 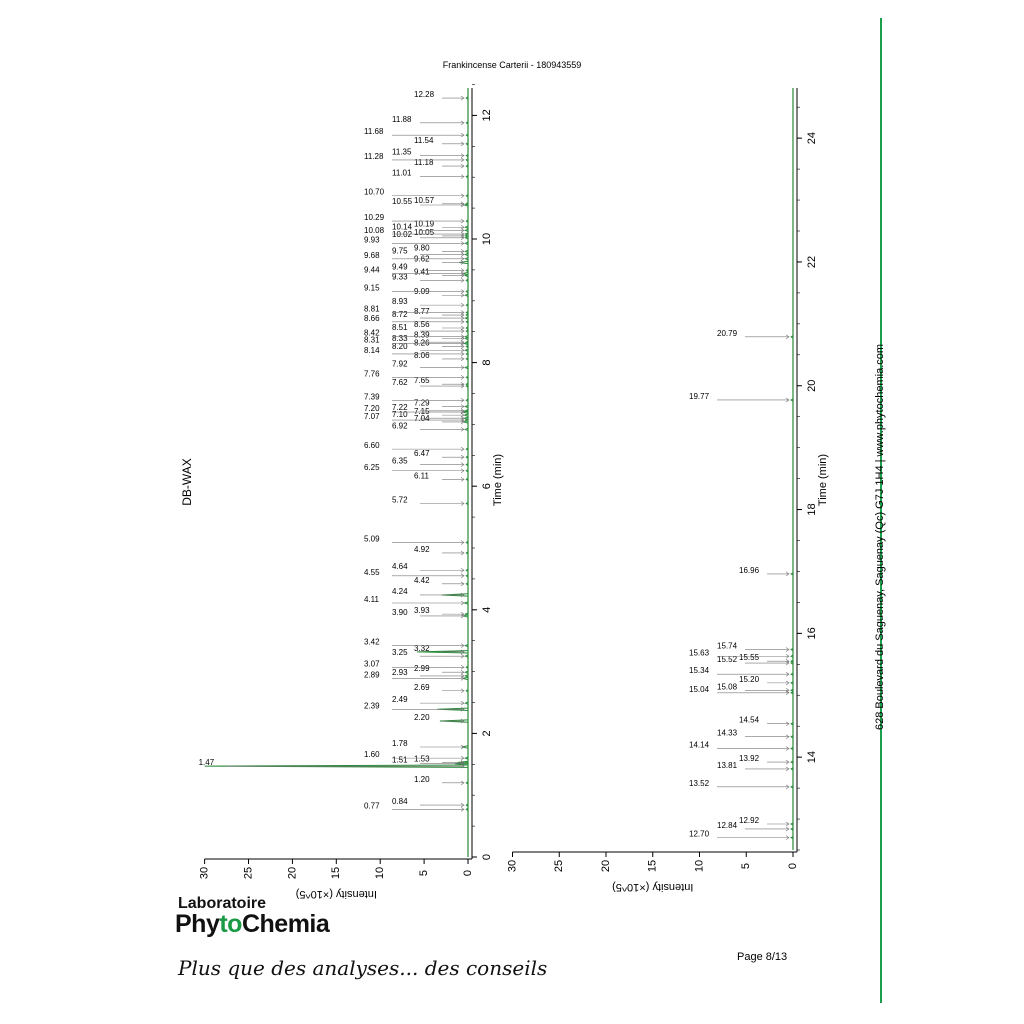 I want to click on peak-label: 11.28, so click(x=374, y=156).